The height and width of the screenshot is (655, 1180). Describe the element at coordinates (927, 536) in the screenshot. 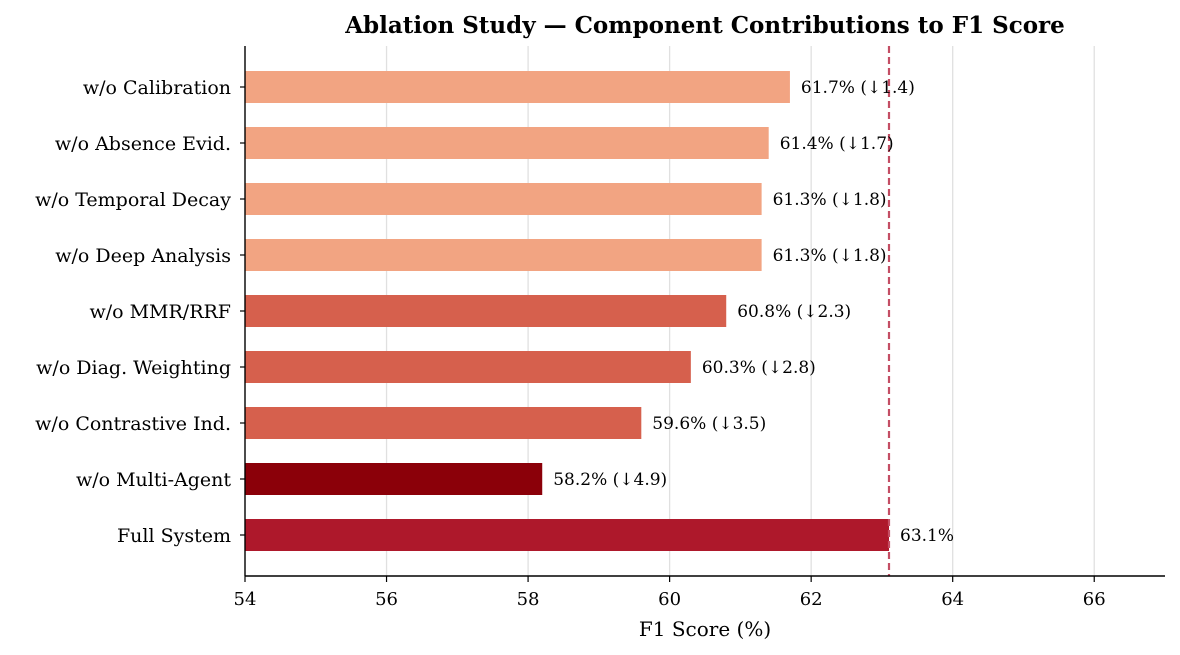

I see `data-label-8: 63.1%` at that location.